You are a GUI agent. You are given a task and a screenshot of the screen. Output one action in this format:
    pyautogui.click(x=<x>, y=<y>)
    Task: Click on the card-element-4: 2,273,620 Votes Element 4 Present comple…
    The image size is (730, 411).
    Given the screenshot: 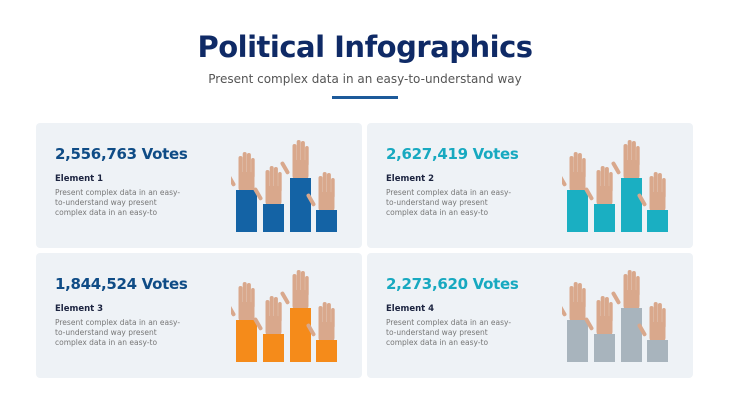 What is the action you would take?
    pyautogui.click(x=530, y=315)
    